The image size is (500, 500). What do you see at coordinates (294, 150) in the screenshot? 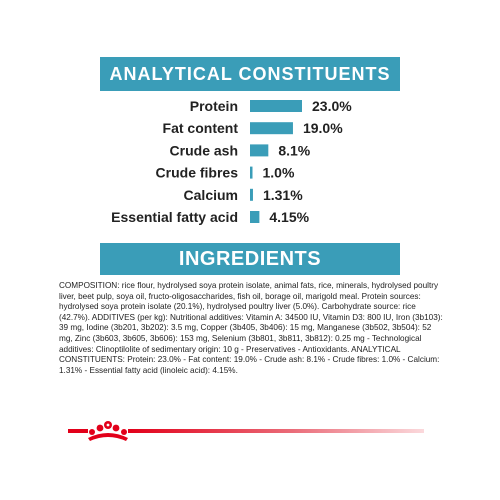
I see `value-label: 8.1%` at bounding box center [294, 150].